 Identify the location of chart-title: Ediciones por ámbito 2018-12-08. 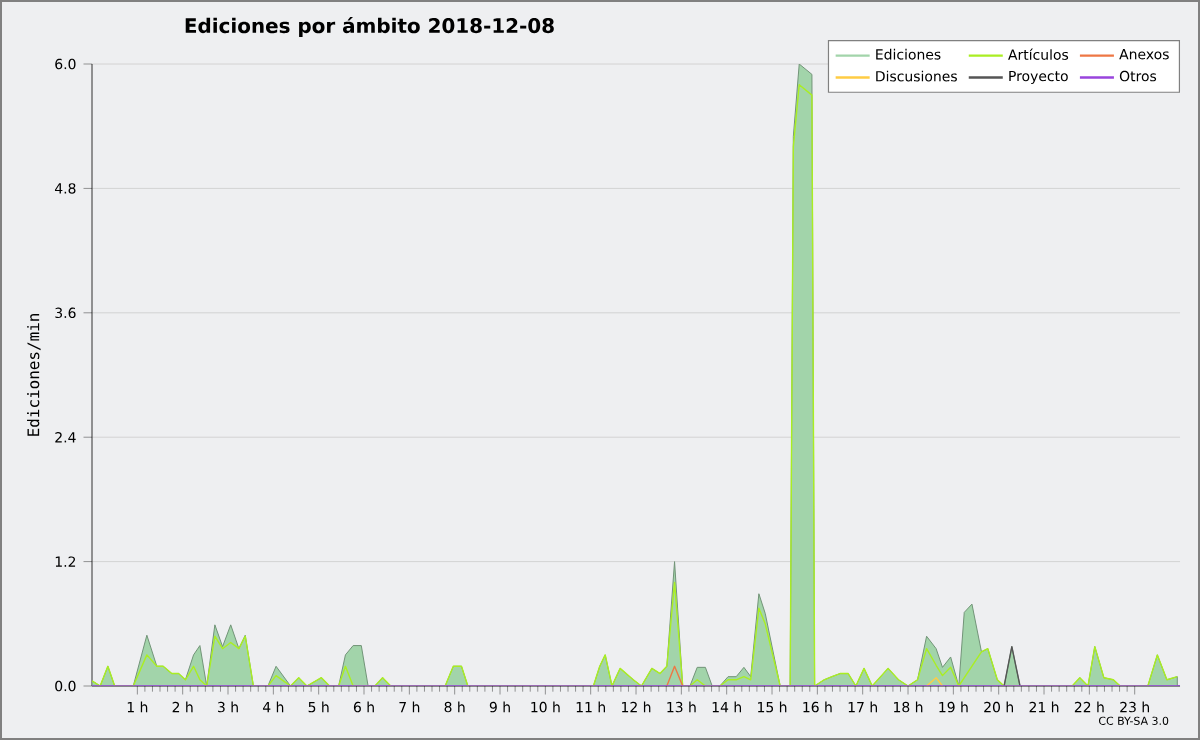
(369, 27).